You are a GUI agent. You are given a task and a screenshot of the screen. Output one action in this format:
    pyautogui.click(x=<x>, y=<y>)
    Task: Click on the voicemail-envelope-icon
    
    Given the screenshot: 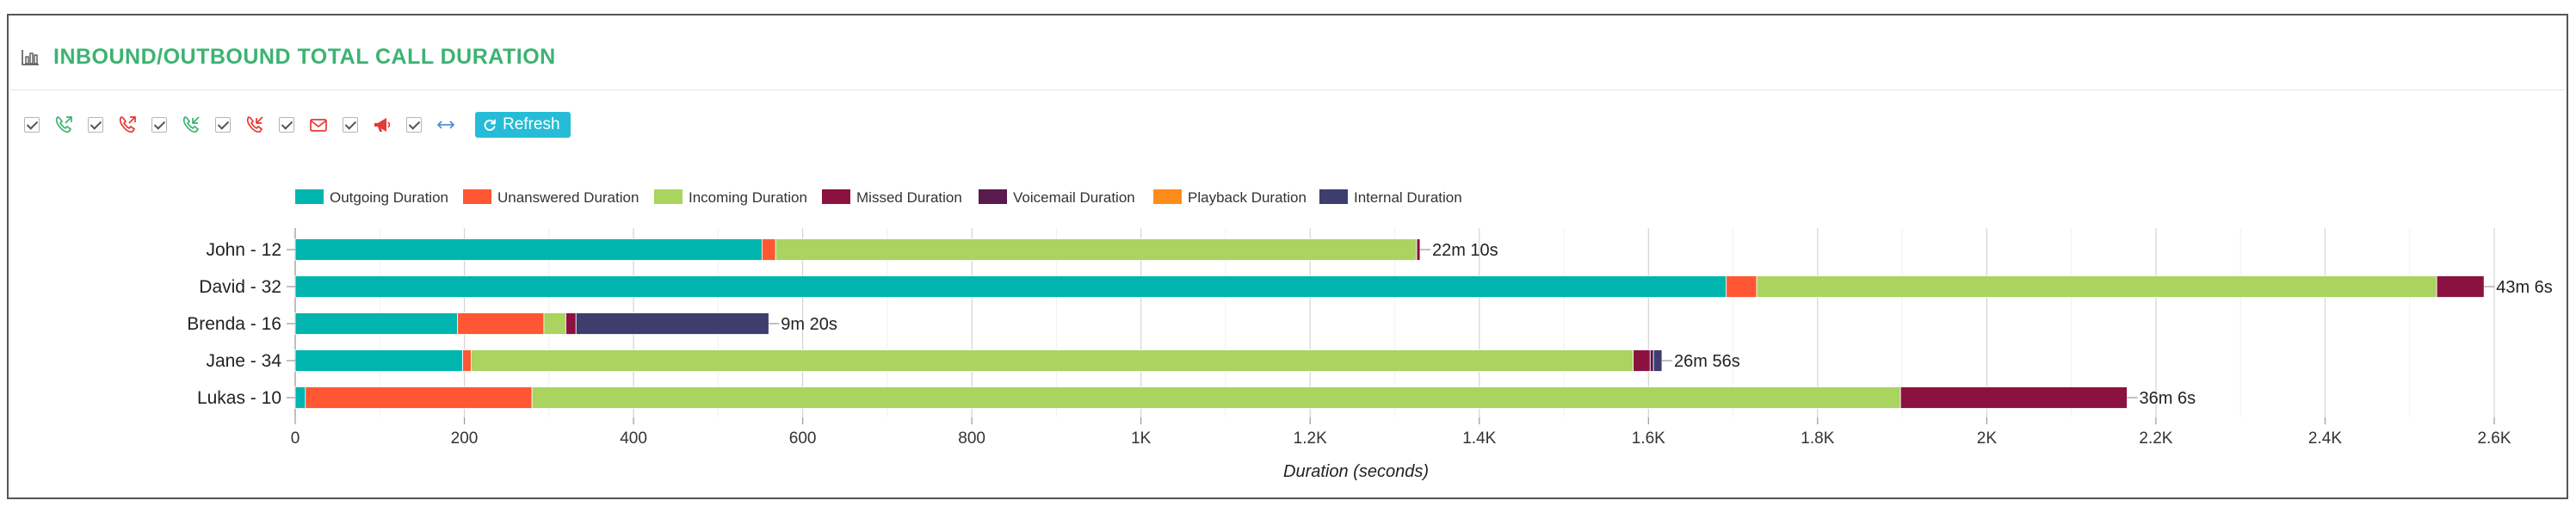 What is the action you would take?
    pyautogui.click(x=318, y=125)
    